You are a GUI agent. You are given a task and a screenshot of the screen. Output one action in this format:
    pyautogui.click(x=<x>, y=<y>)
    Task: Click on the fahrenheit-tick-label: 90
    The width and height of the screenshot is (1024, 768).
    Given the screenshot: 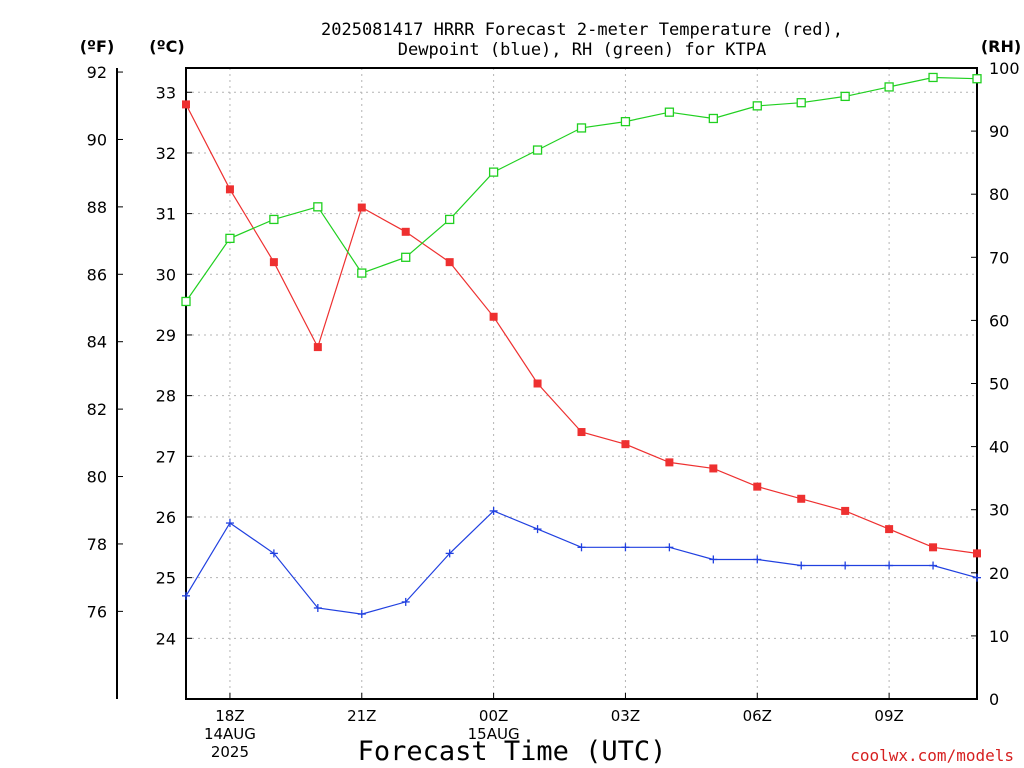 What is the action you would take?
    pyautogui.click(x=97, y=139)
    